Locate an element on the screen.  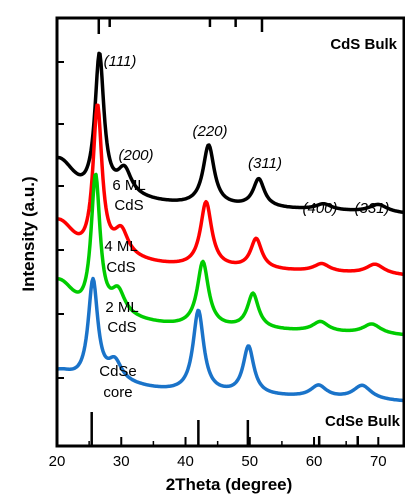
y-axis-ticks is located at coordinates (60, 220).